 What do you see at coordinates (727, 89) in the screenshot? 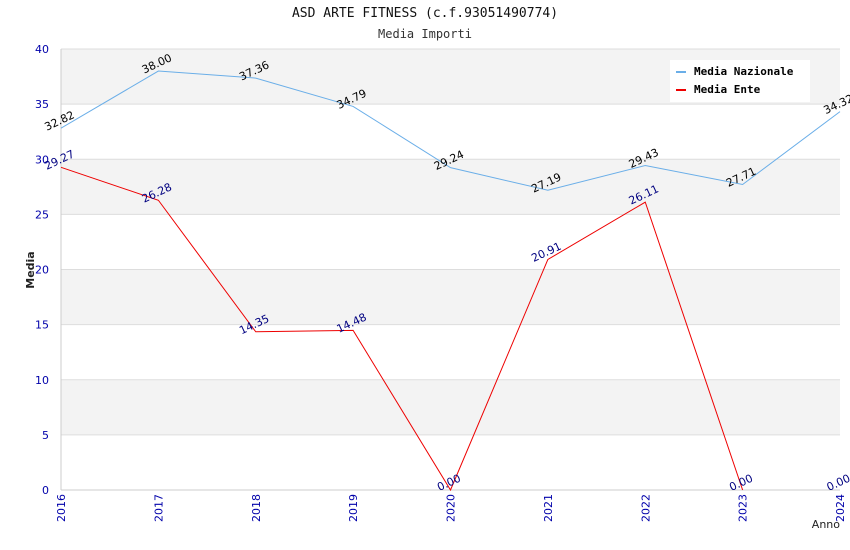
I see `legend-label-media-ente: Media Ente` at bounding box center [727, 89].